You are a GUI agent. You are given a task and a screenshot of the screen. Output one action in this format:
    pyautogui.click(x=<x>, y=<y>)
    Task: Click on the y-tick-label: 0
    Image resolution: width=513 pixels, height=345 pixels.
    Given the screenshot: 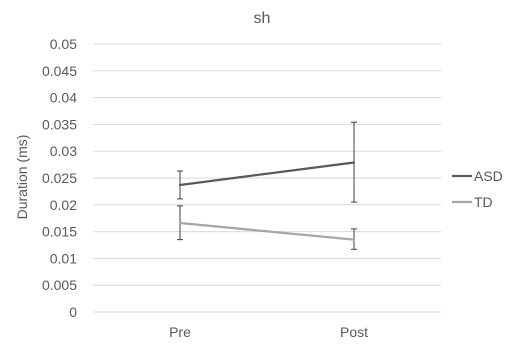 What is the action you would take?
    pyautogui.click(x=73, y=312)
    